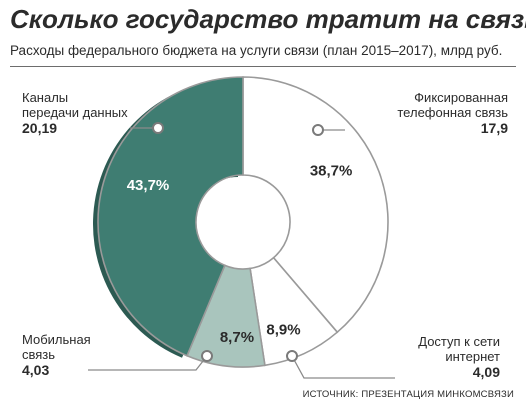 The image size is (526, 411). What do you see at coordinates (459, 341) in the screenshot?
I see `label-internet-line1: Доступ к сети` at bounding box center [459, 341].